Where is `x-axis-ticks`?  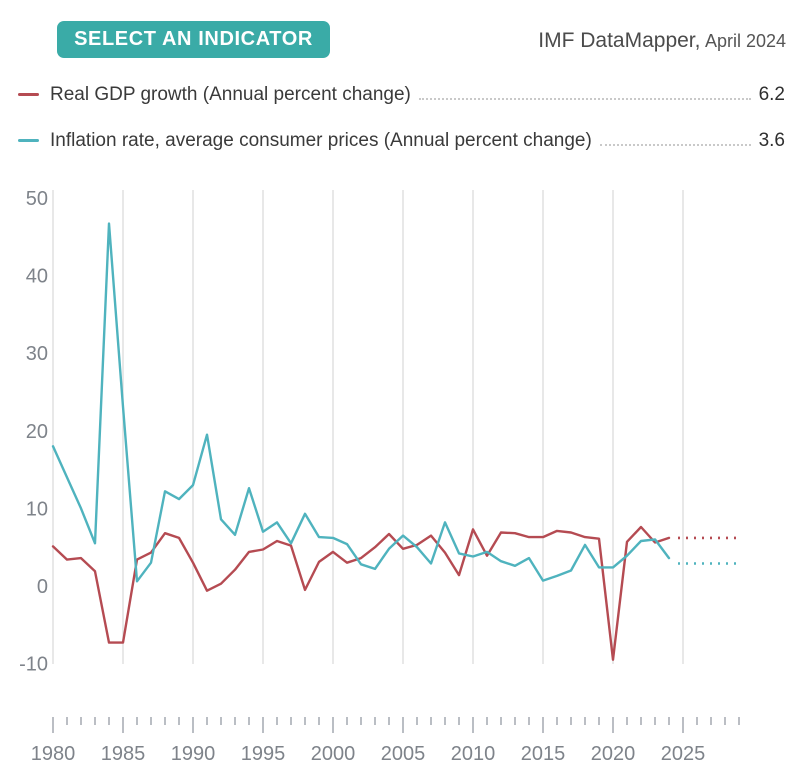 x-axis-ticks is located at coordinates (396, 725).